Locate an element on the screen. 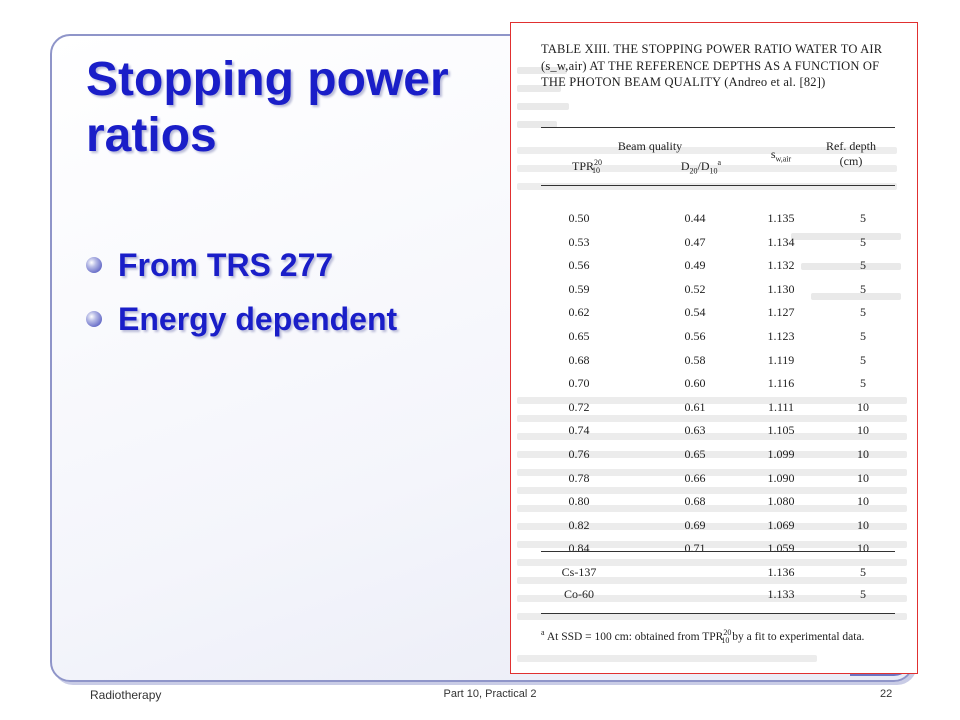  table-cell-s-w-air: 1.133 is located at coordinates (781, 594).